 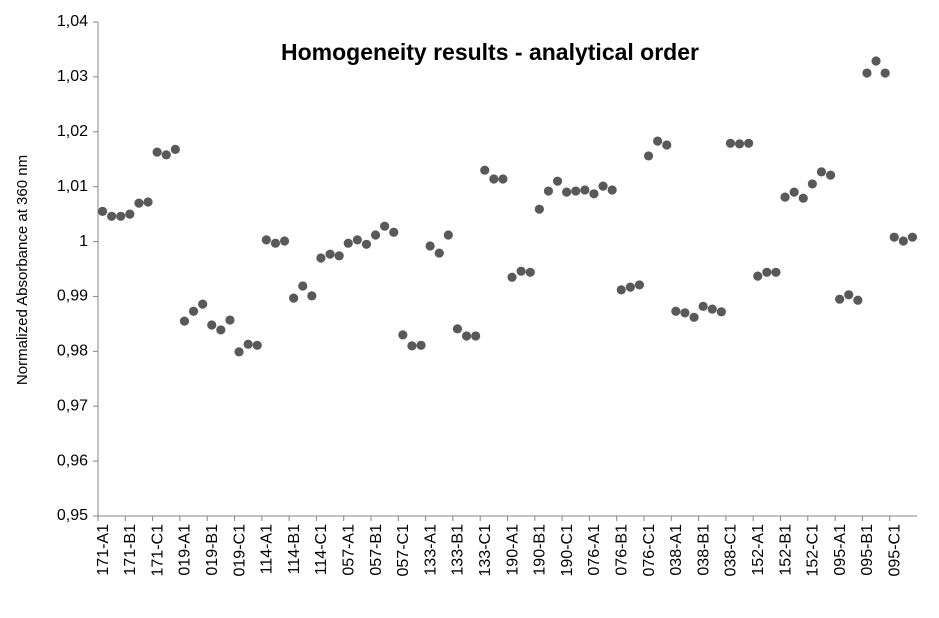 What do you see at coordinates (731, 550) in the screenshot?
I see `x-tick-label: 038-C1` at bounding box center [731, 550].